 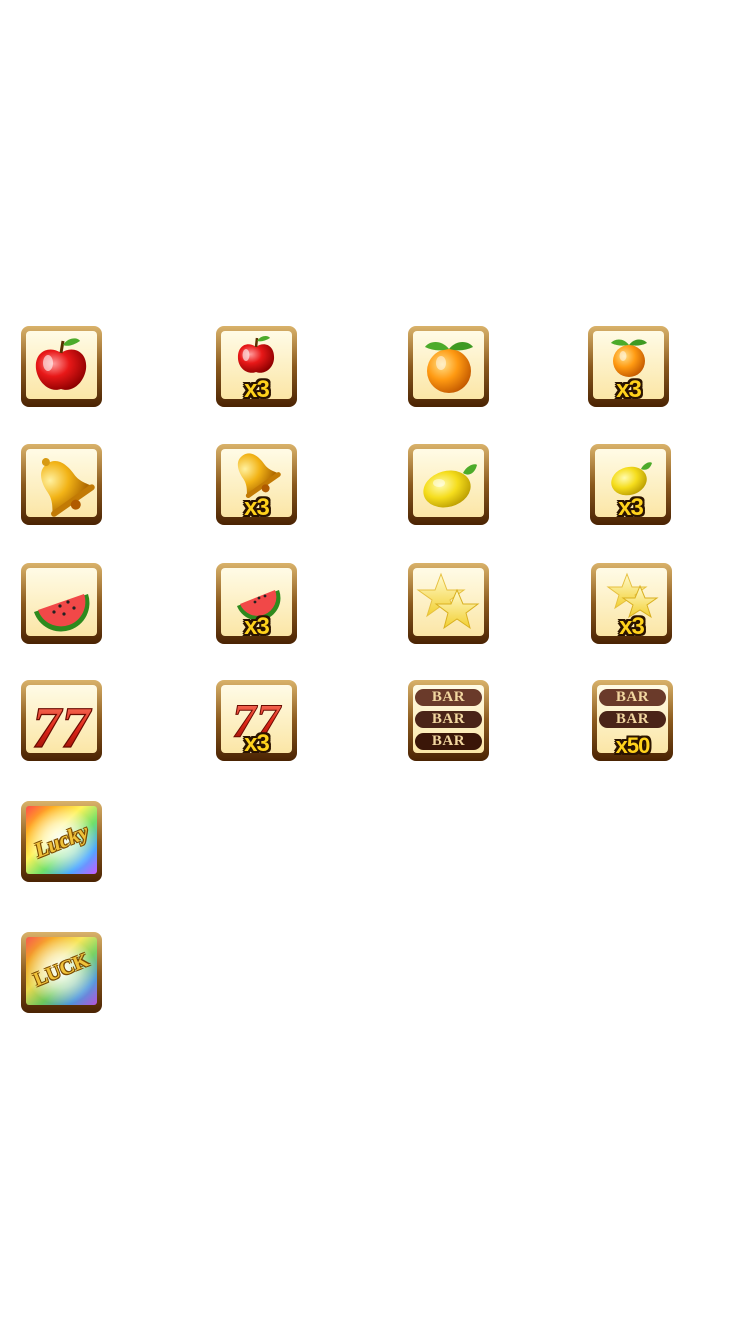 I want to click on lucky-icon, so click(x=61, y=841).